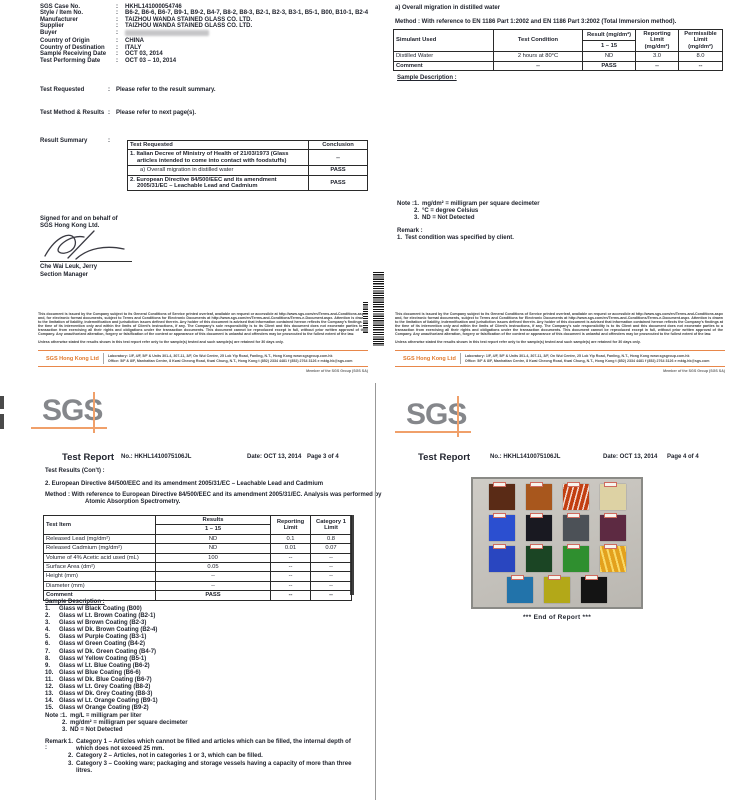 Image resolution: width=750 pixels, height=800 pixels. I want to click on sample-item: 6. Glass w/ Green Coating (B4-2), so click(170, 644).